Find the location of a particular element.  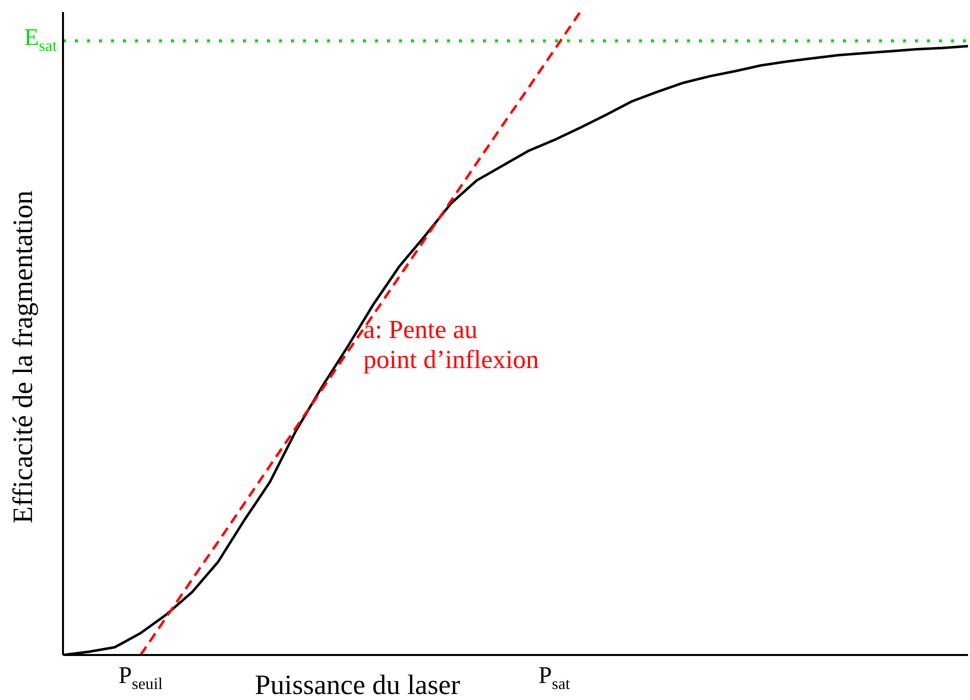

ref-line-label: E$_{sat}$ is located at coordinates (41, 39).